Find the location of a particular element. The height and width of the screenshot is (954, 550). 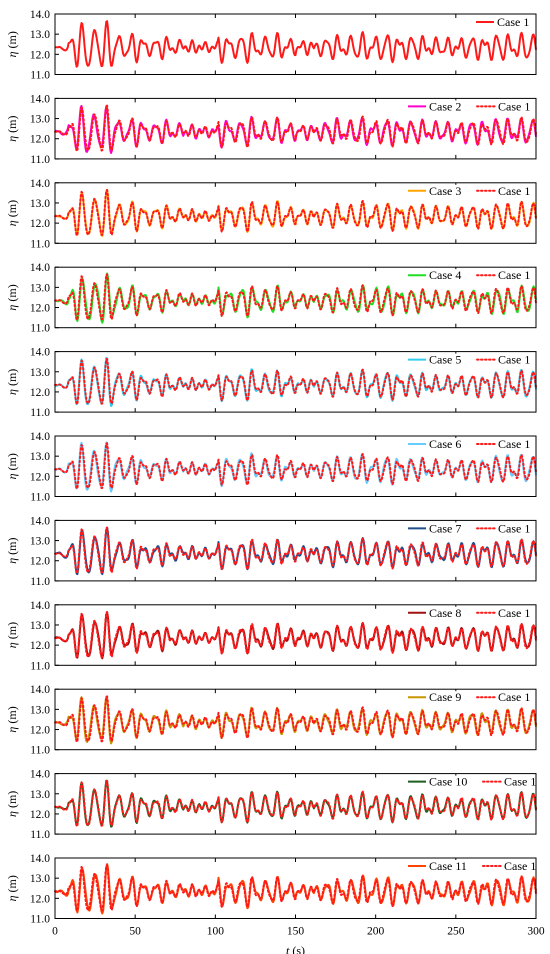

legend-label: Case 9 is located at coordinates (445, 697).